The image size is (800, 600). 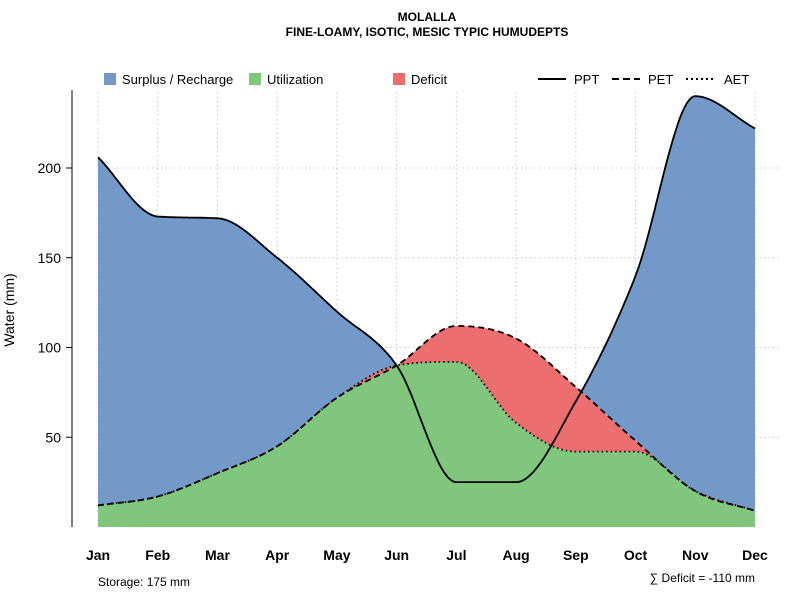 I want to click on x-tick-label-nov: Nov, so click(x=695, y=555).